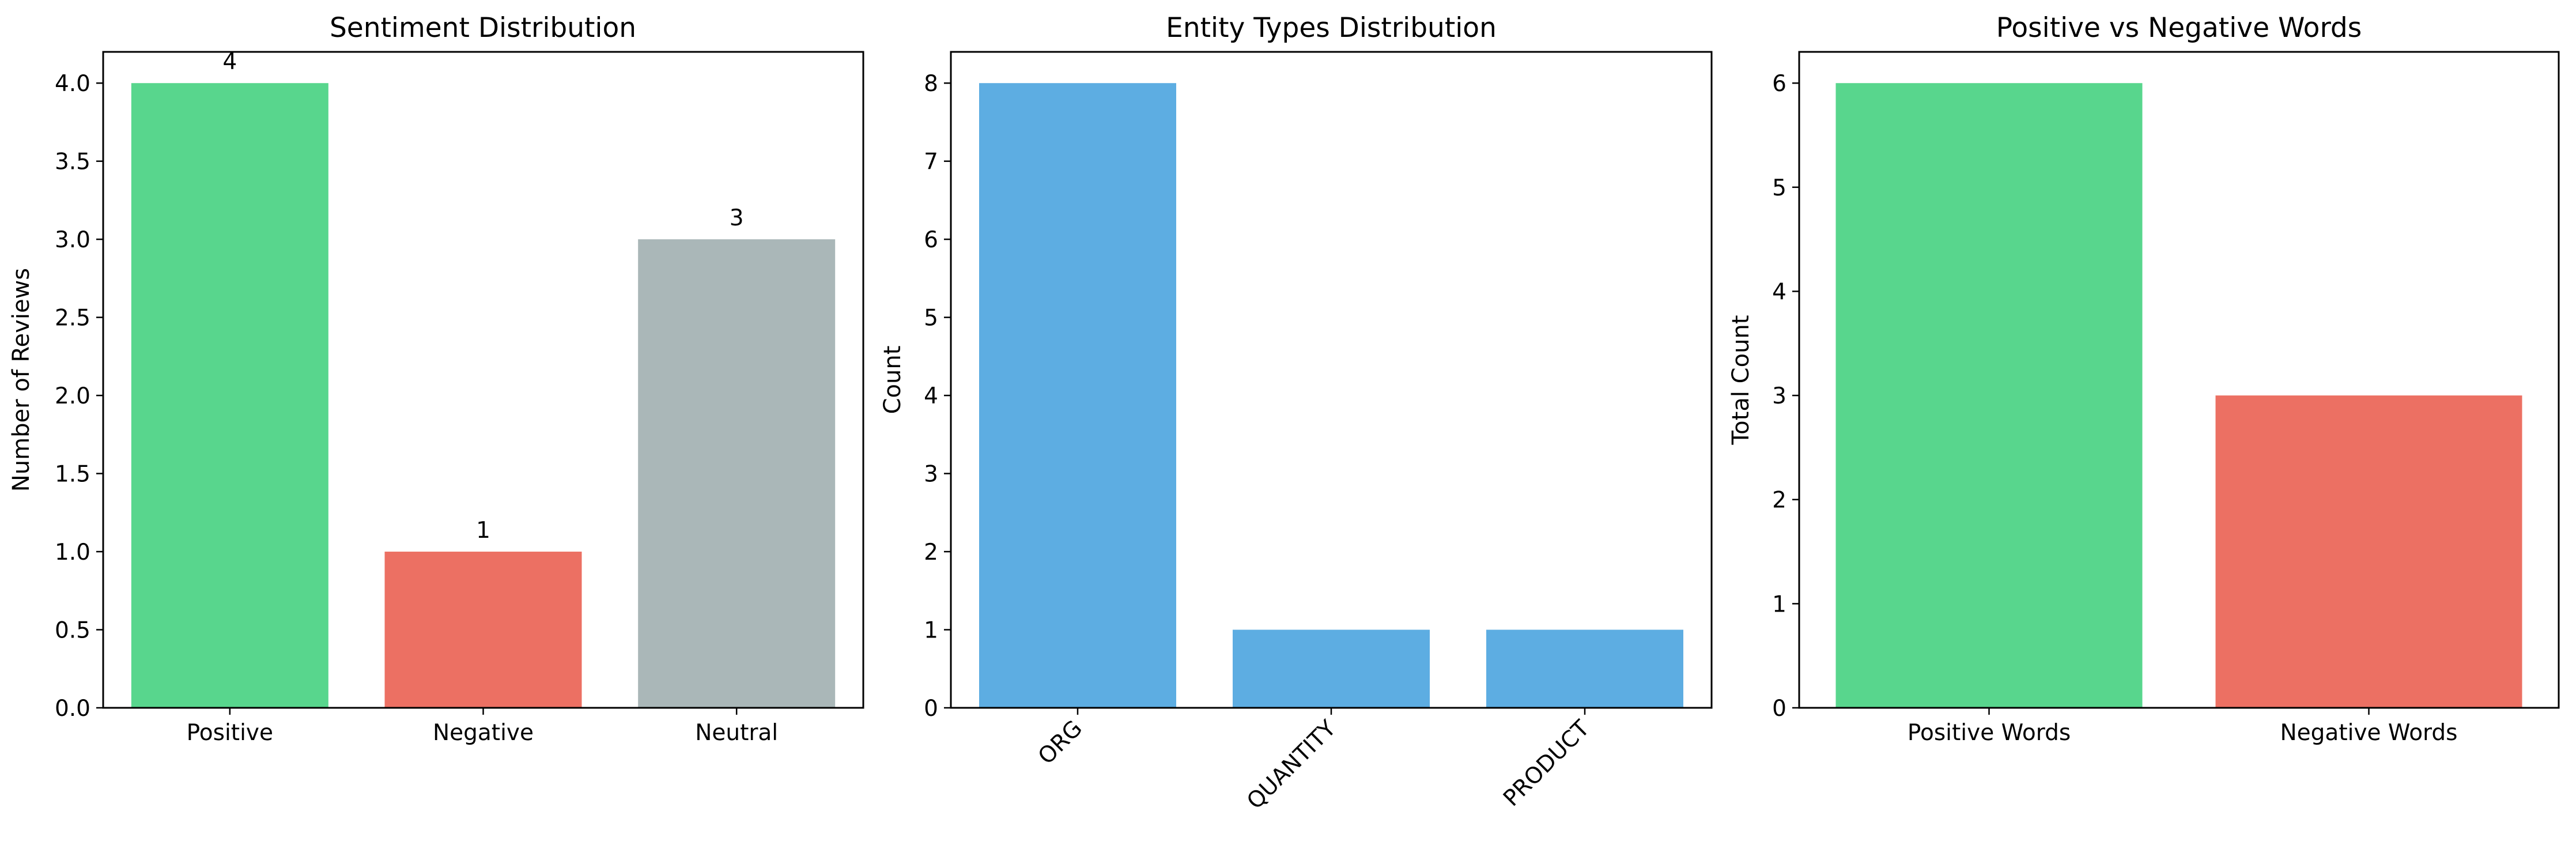 The height and width of the screenshot is (845, 2576). What do you see at coordinates (229, 62) in the screenshot?
I see `data-label: 4` at bounding box center [229, 62].